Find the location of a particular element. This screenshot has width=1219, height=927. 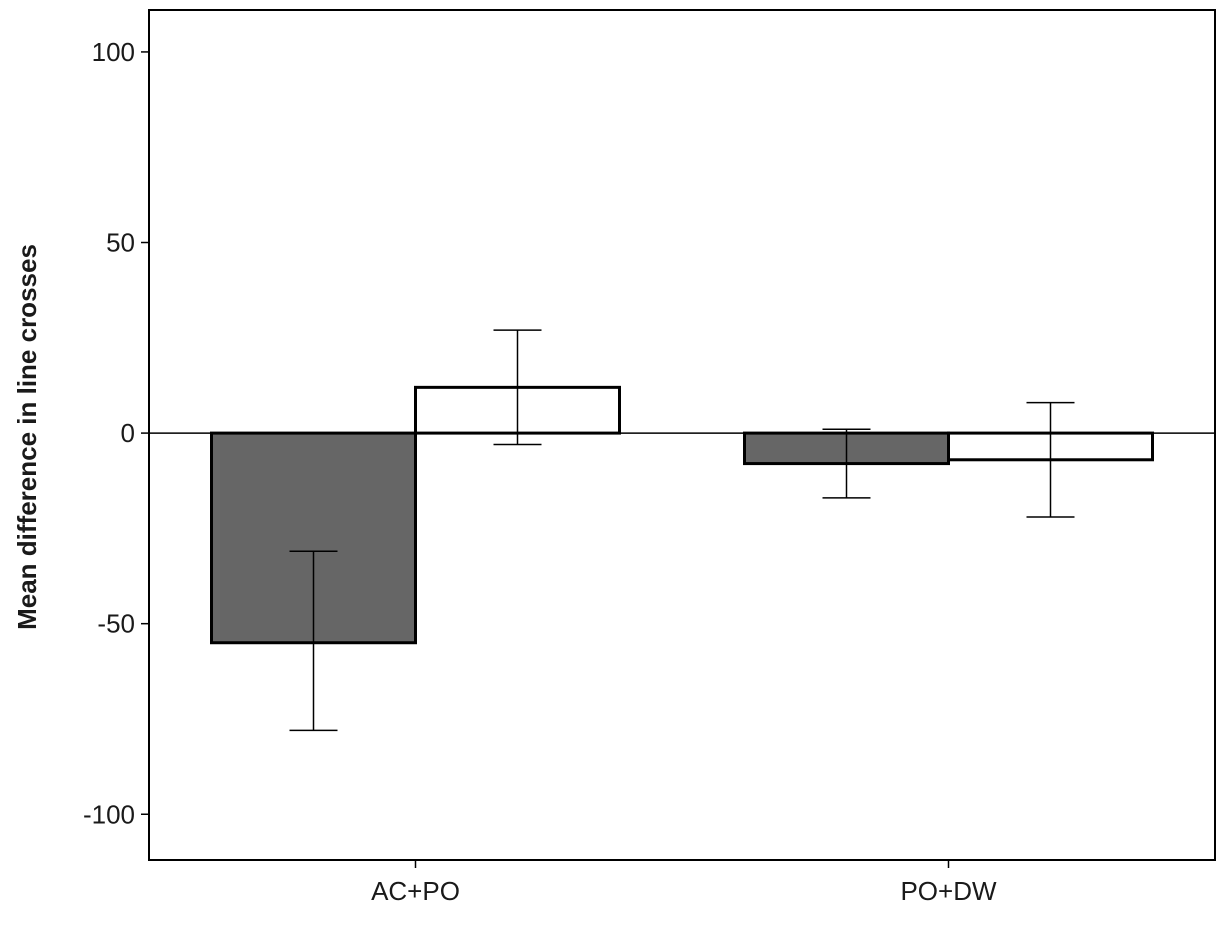

y-axis-ticks: 100 50 0 -50 -100 is located at coordinates (116, 433).